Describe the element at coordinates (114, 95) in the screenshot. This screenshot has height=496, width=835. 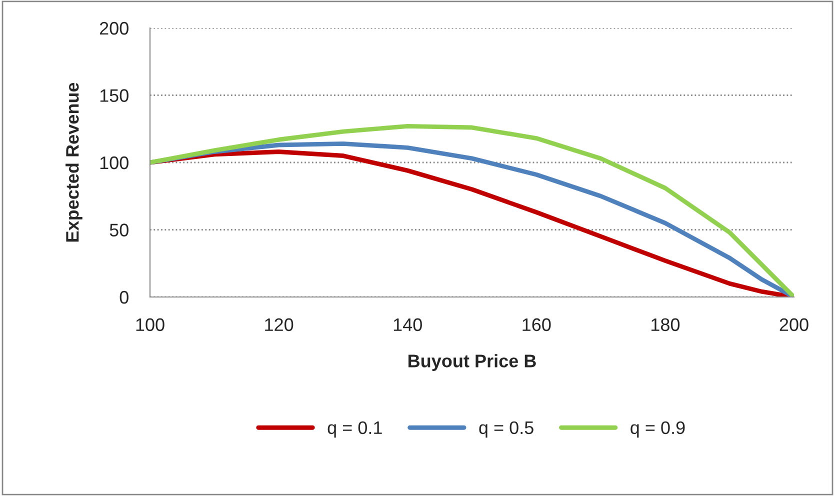
I see `y-tick-label: 150` at that location.